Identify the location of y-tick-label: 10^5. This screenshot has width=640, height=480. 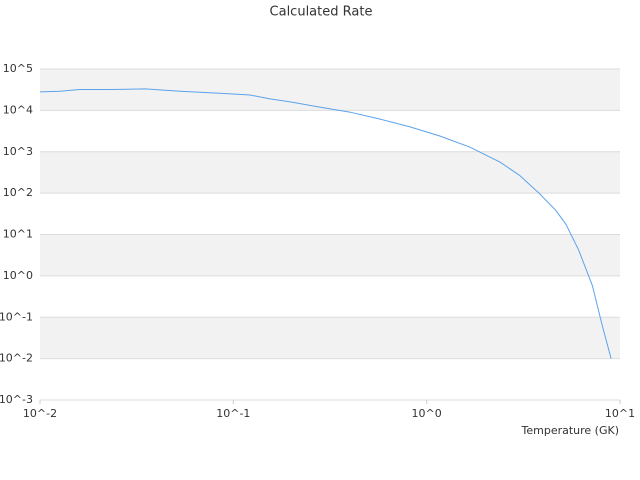
(18, 68).